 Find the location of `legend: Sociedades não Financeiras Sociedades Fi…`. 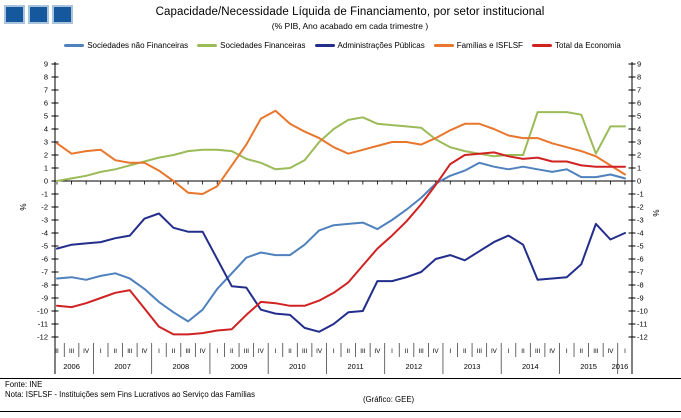

legend: Sociedades não Financeiras Sociedades Fi… is located at coordinates (342, 45).